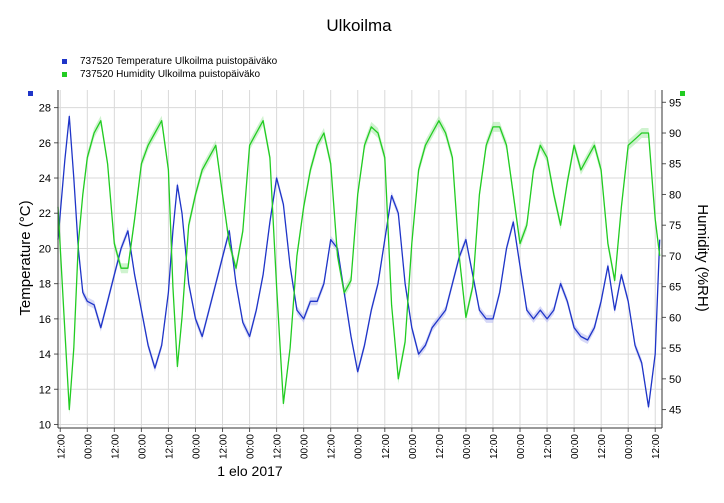 This screenshot has height=503, width=724. I want to click on left-tick-label: 14, so click(45, 355).